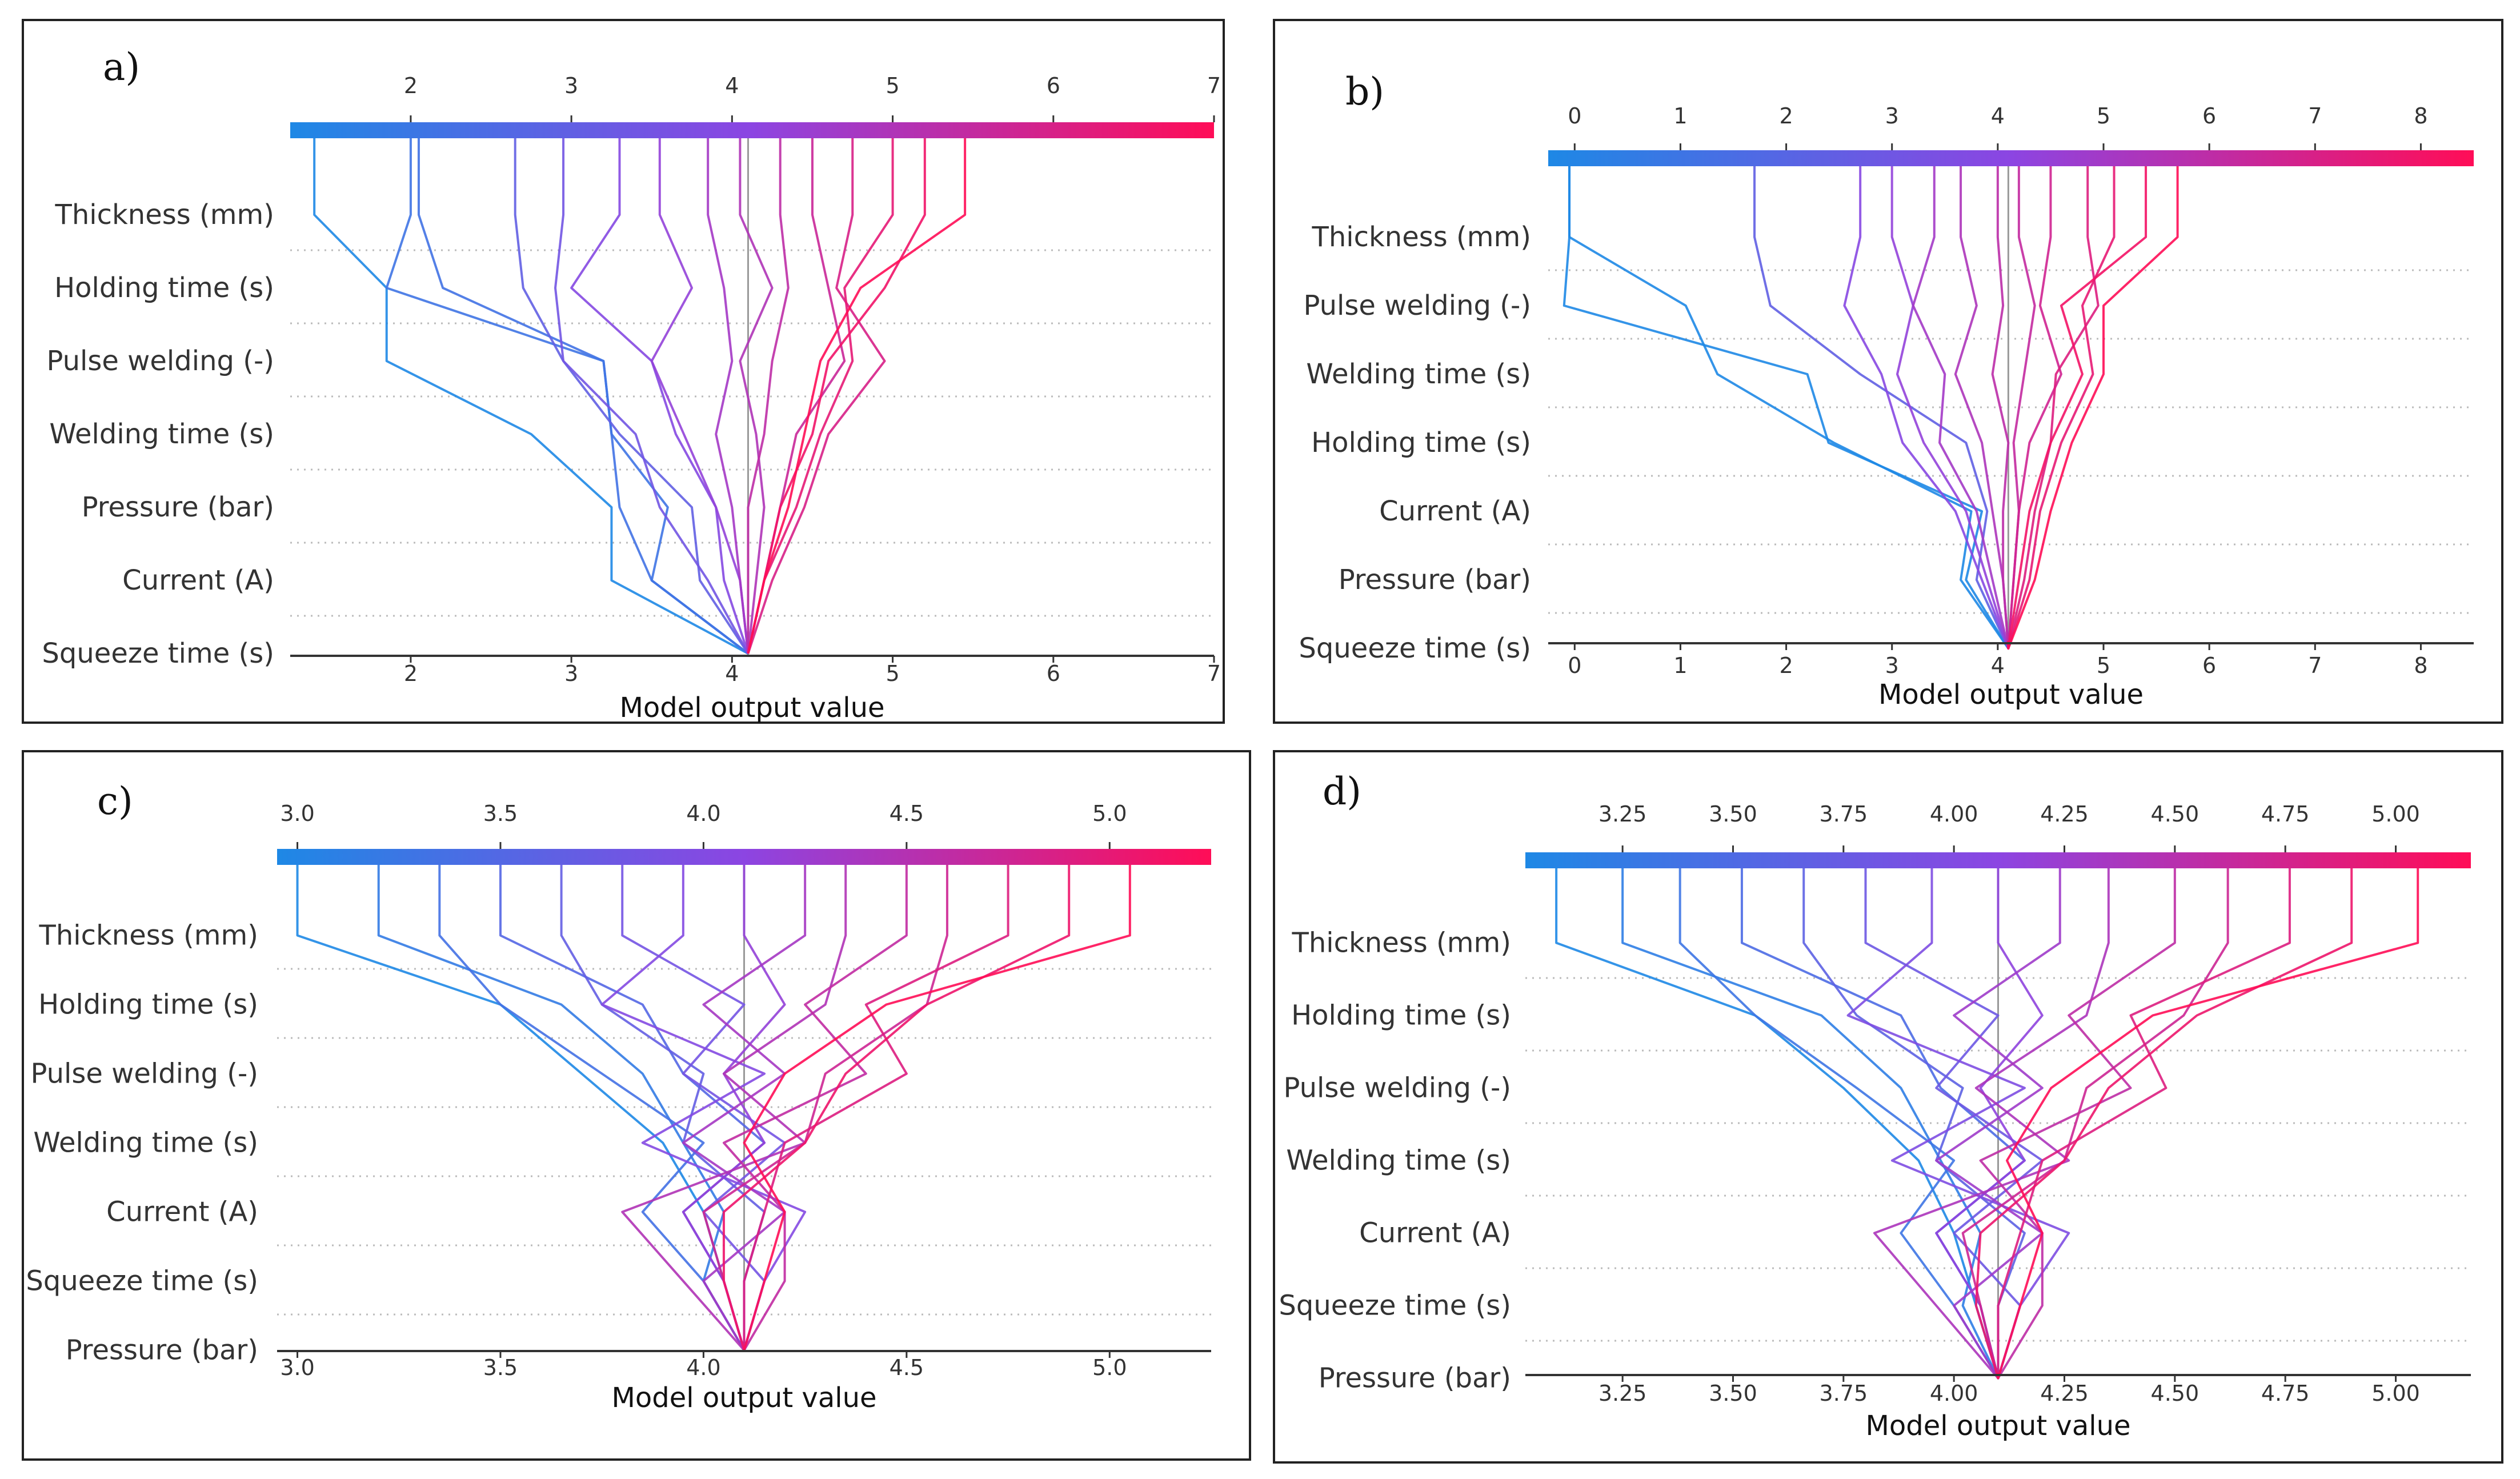 The image size is (2520, 1479). I want to click on panel-letter: d), so click(1342, 791).